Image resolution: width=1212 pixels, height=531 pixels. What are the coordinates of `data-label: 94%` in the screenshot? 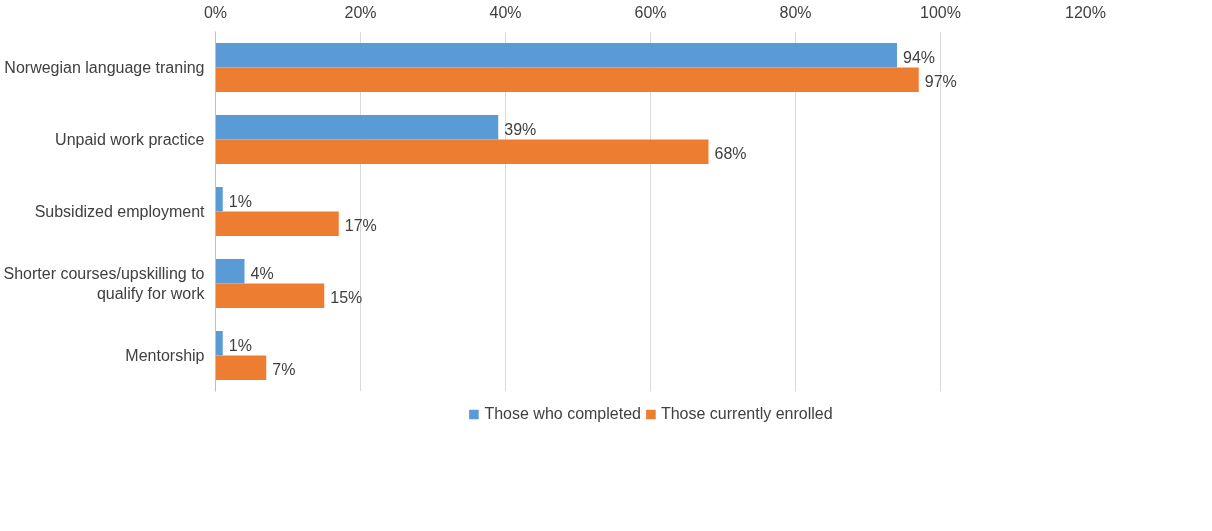 It's located at (919, 57).